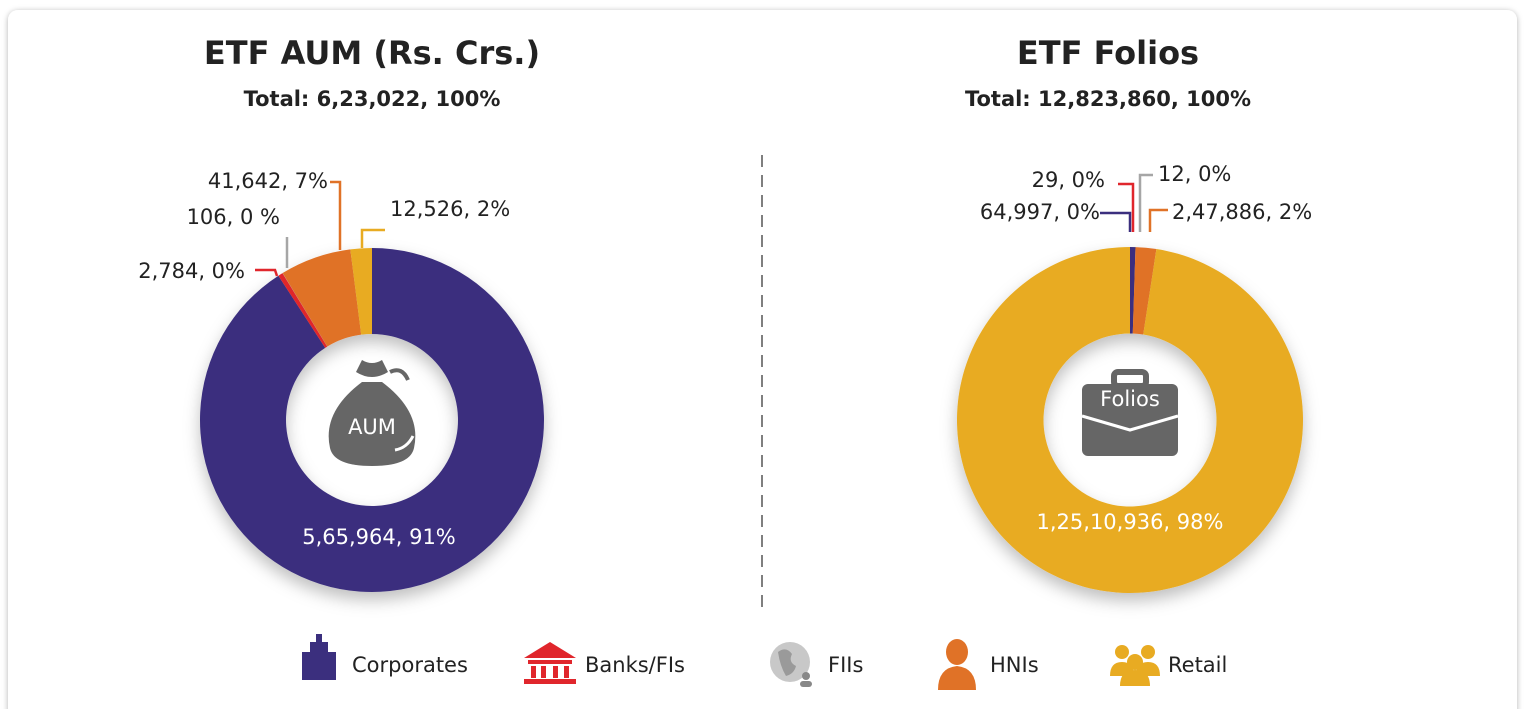  What do you see at coordinates (1197, 665) in the screenshot?
I see `legend-label: Retail` at bounding box center [1197, 665].